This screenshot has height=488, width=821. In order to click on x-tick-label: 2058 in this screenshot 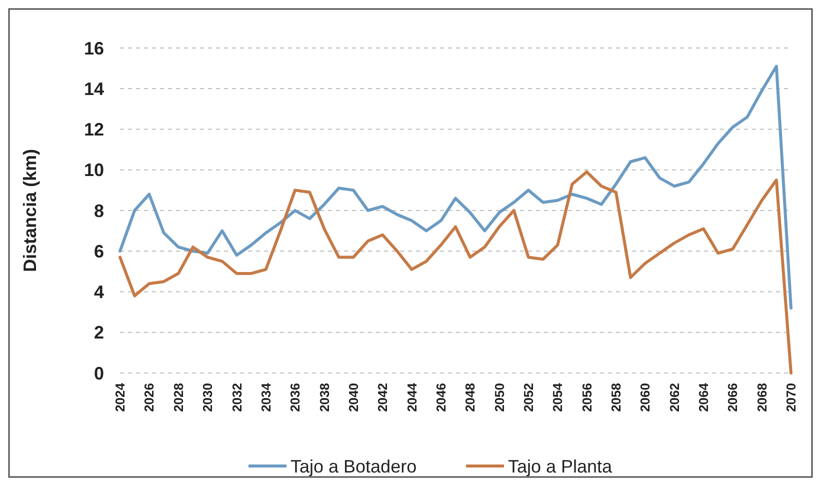, I will do `click(616, 397)`.